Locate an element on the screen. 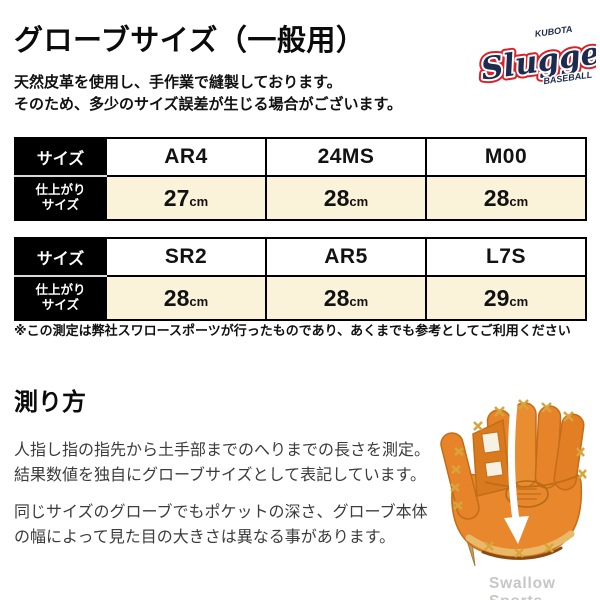 This screenshot has width=600, height=600. size-code-cell: M00 is located at coordinates (506, 157).